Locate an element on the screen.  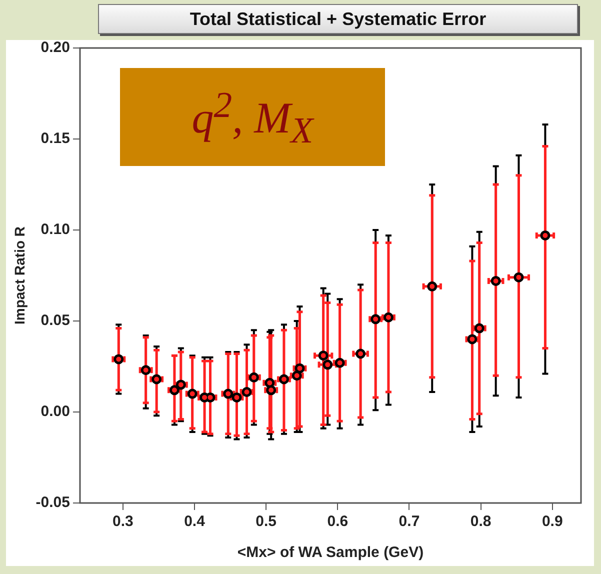
x-tick-label: 0.7 is located at coordinates (409, 521).